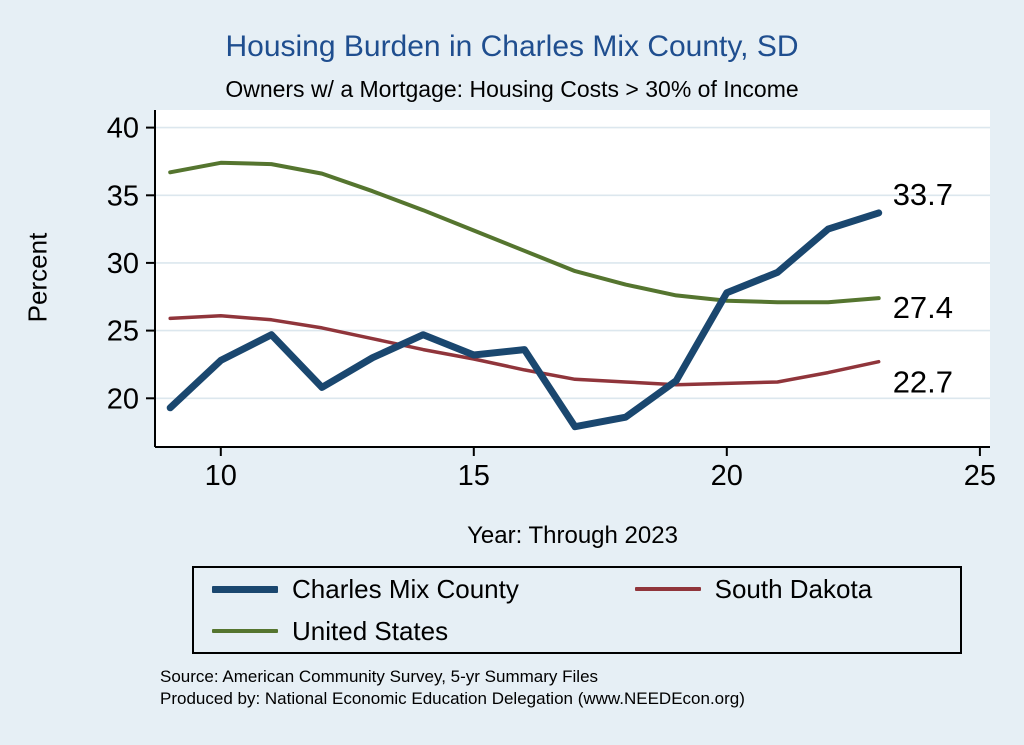  What do you see at coordinates (572, 535) in the screenshot?
I see `x-axis-label: Year: Through 2023` at bounding box center [572, 535].